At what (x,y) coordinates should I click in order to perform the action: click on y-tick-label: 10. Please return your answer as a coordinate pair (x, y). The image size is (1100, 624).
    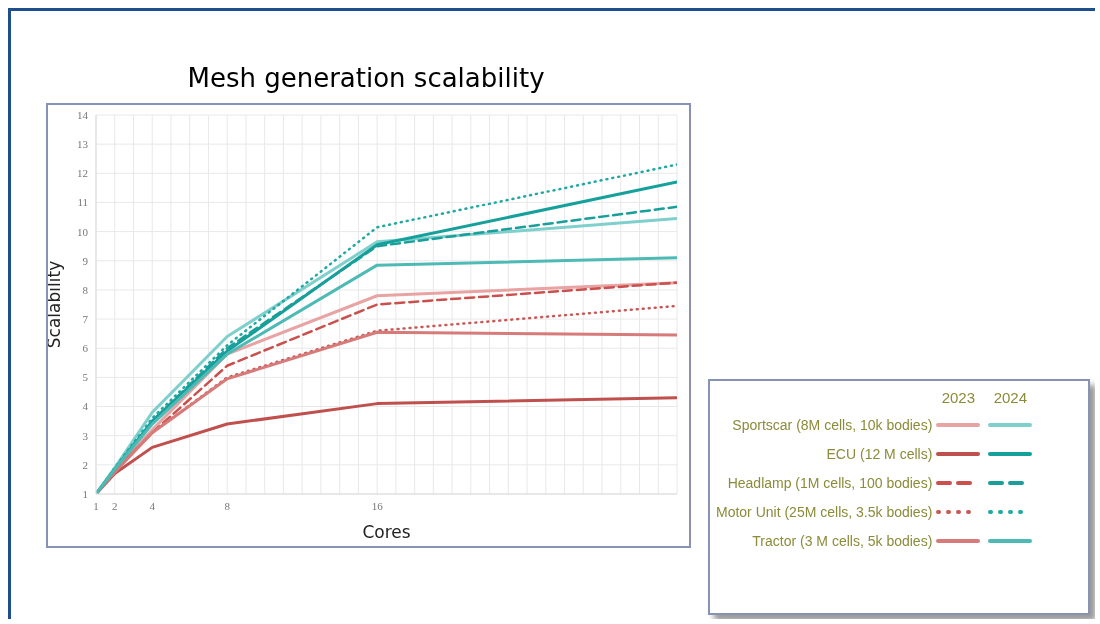
    Looking at the image, I should click on (83, 231).